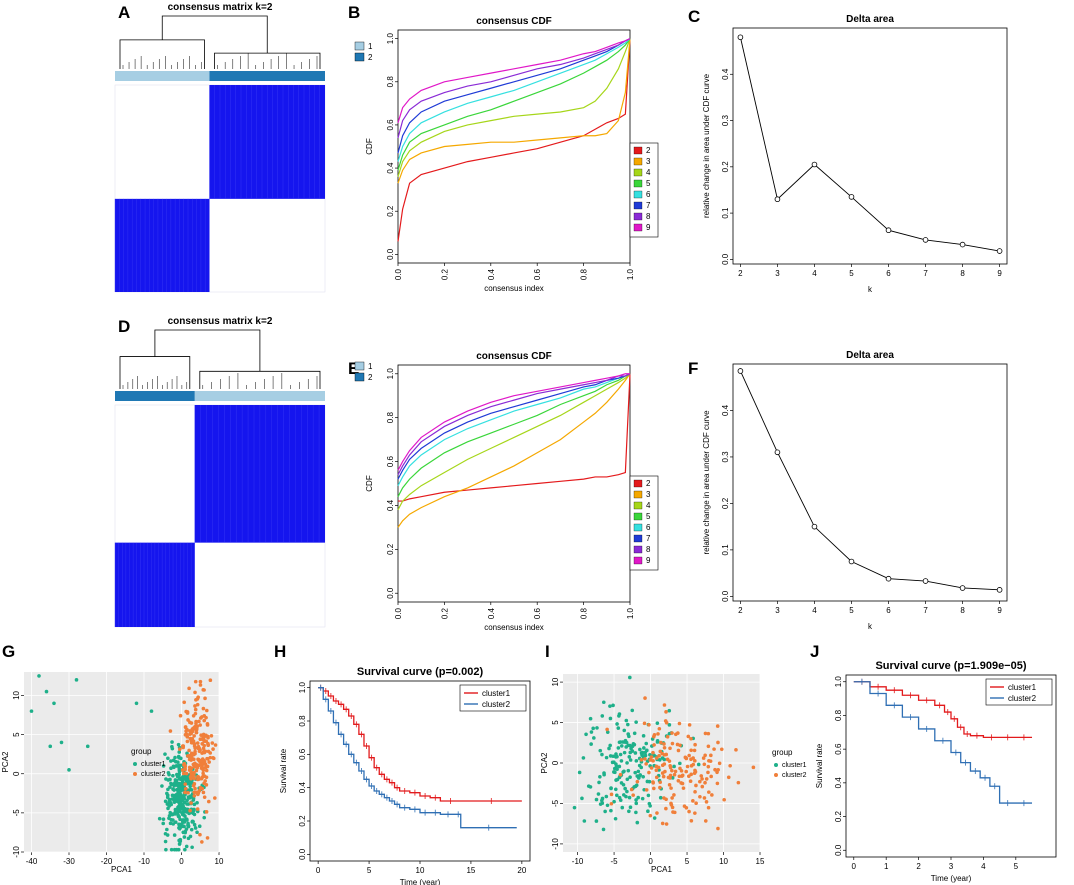 This screenshot has width=1074, height=885. I want to click on legend-dot-cluster2, so click(776, 775).